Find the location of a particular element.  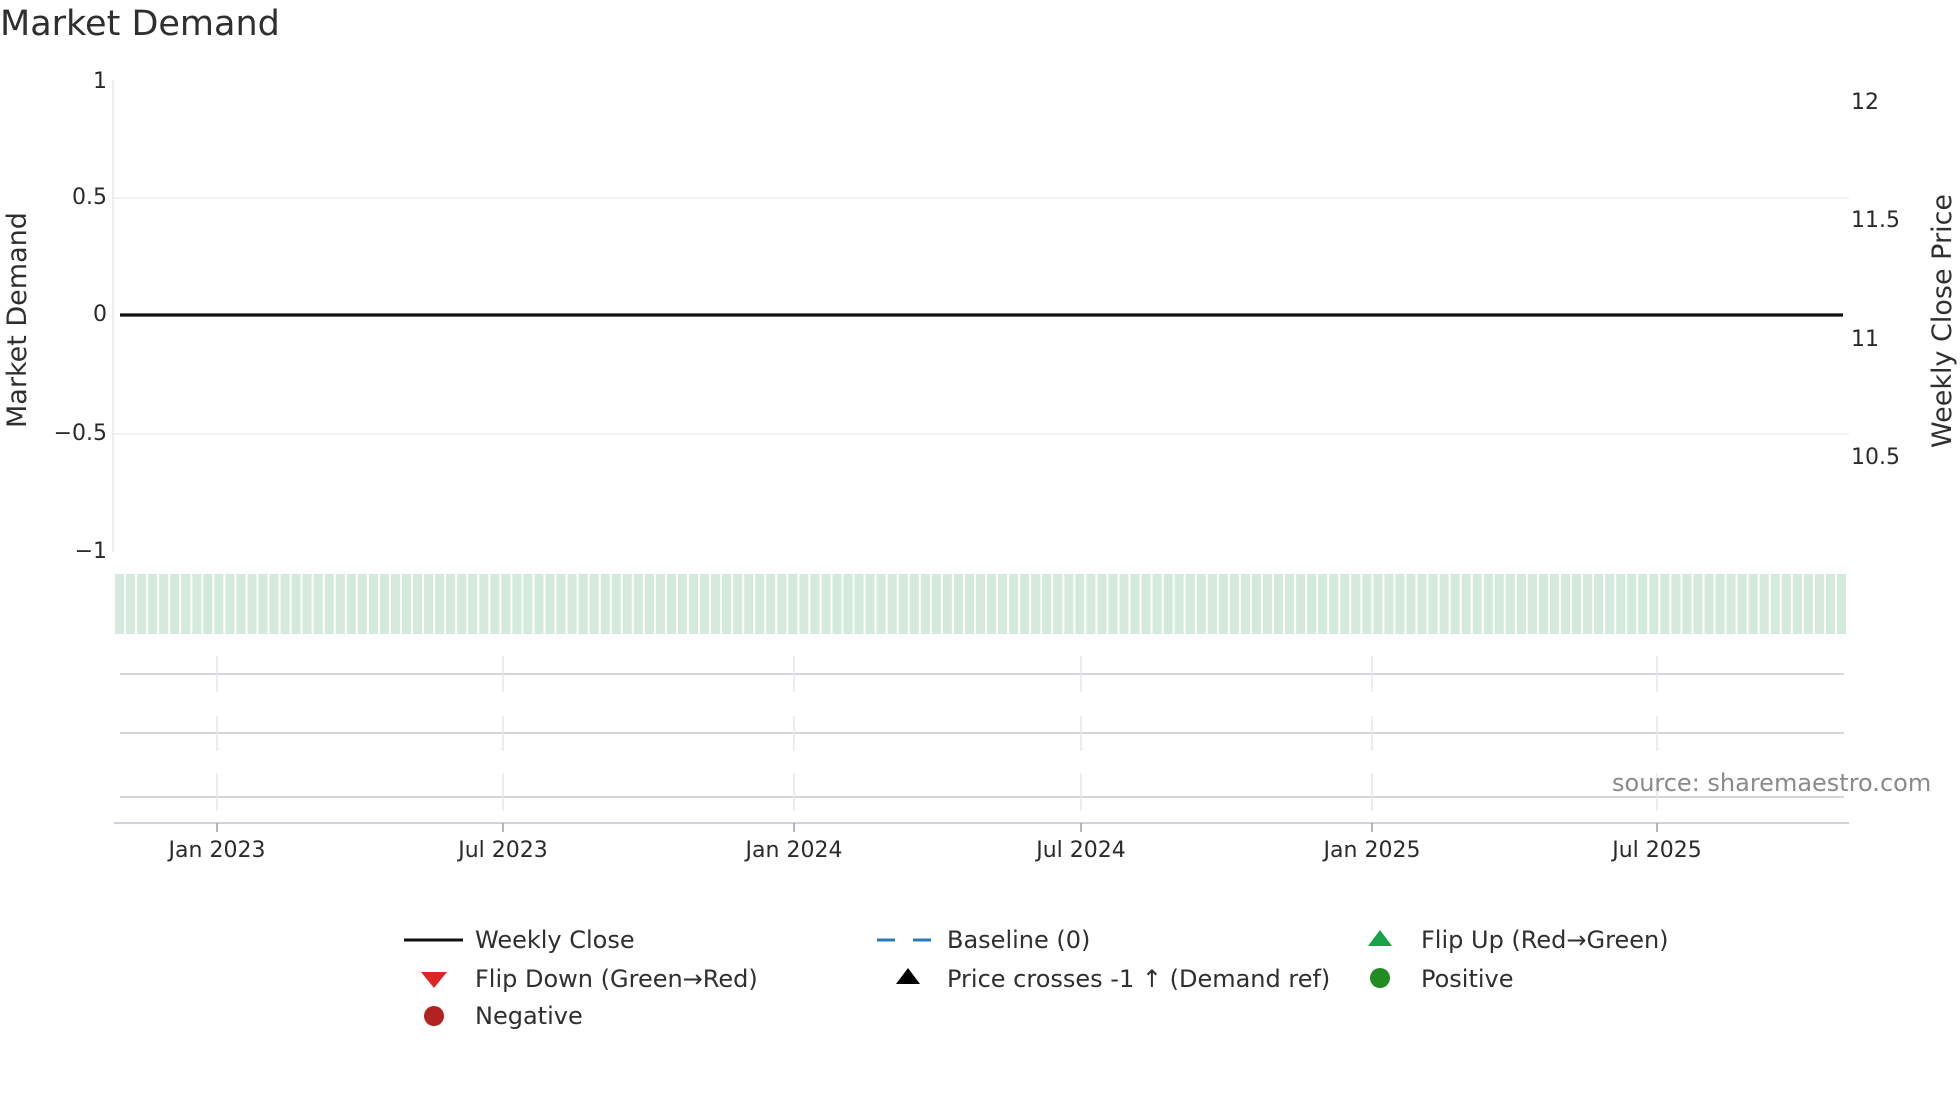

x-tick-label: Jan 2024 is located at coordinates (794, 850).